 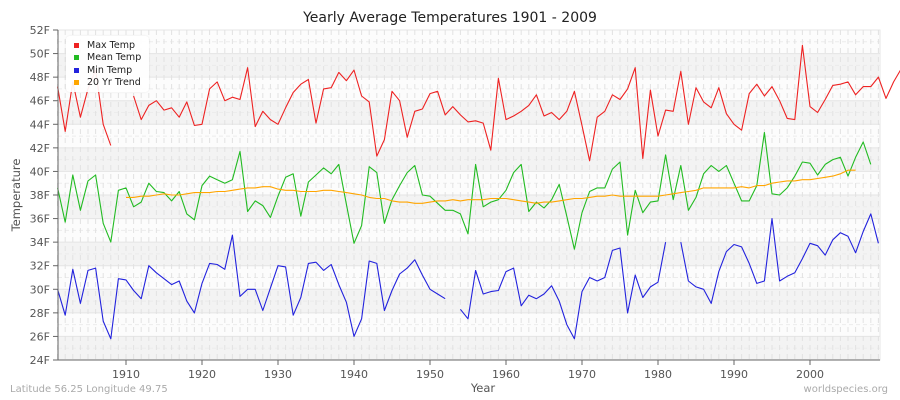 I want to click on y-tick-label: 48F, so click(x=40, y=77).